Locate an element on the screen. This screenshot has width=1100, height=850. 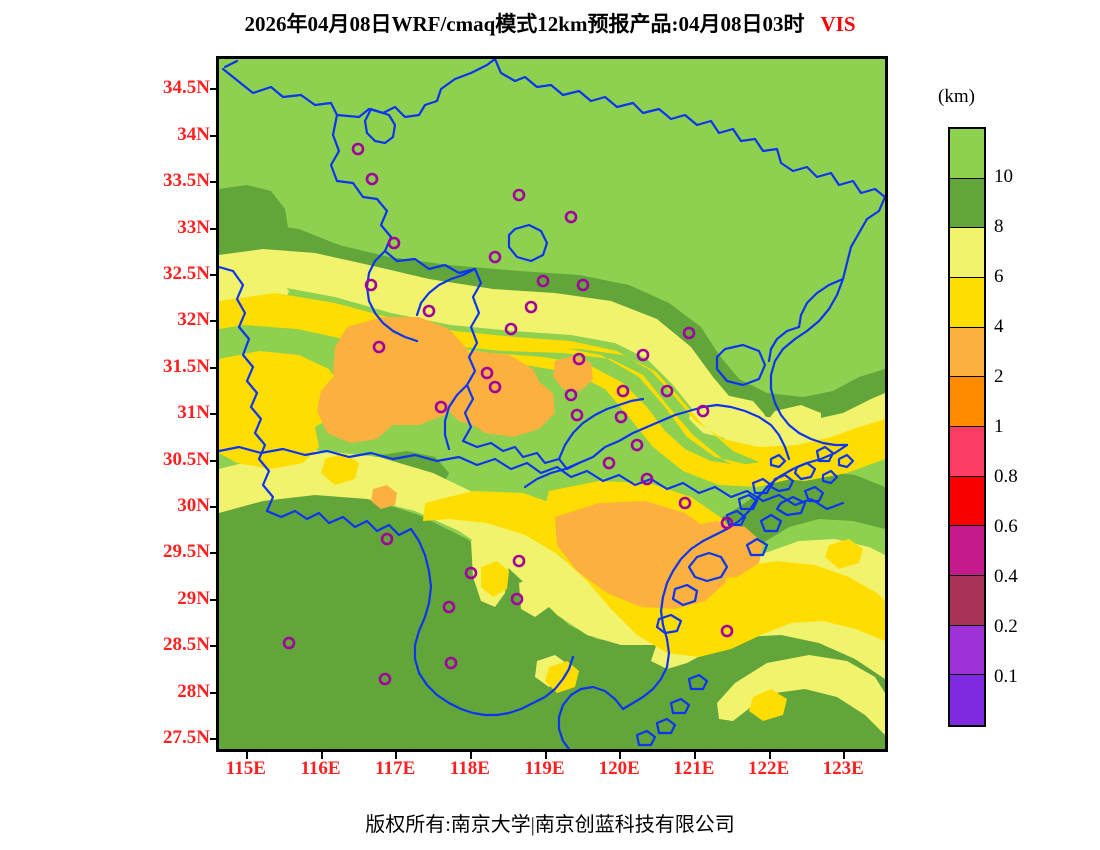
latitude-tick-label: 29.5N is located at coordinates (186, 552).